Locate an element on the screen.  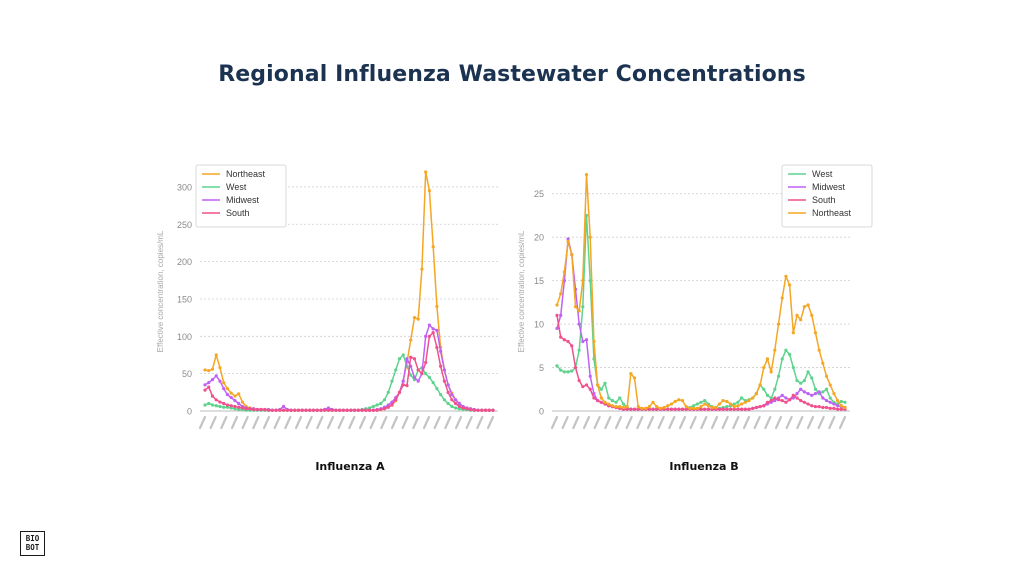
y-tick-label: 300 is located at coordinates (184, 187).